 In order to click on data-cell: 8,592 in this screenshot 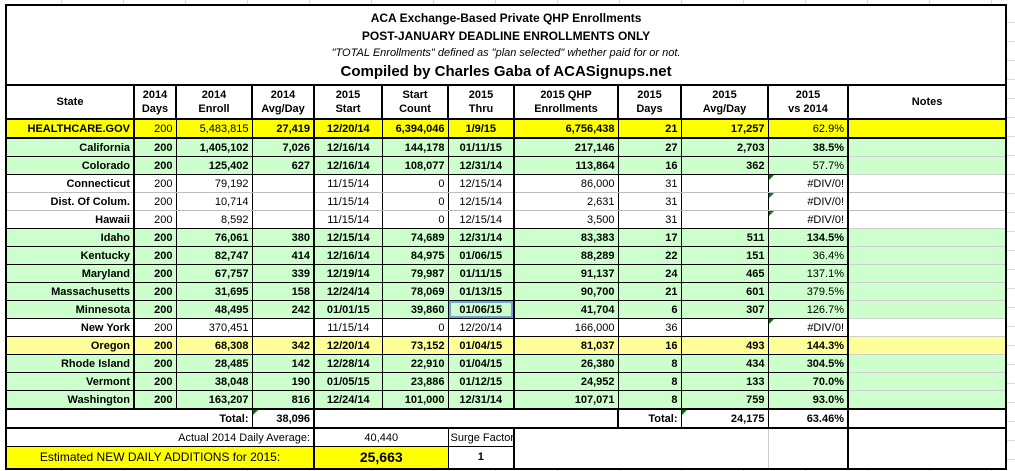, I will do `click(214, 219)`.